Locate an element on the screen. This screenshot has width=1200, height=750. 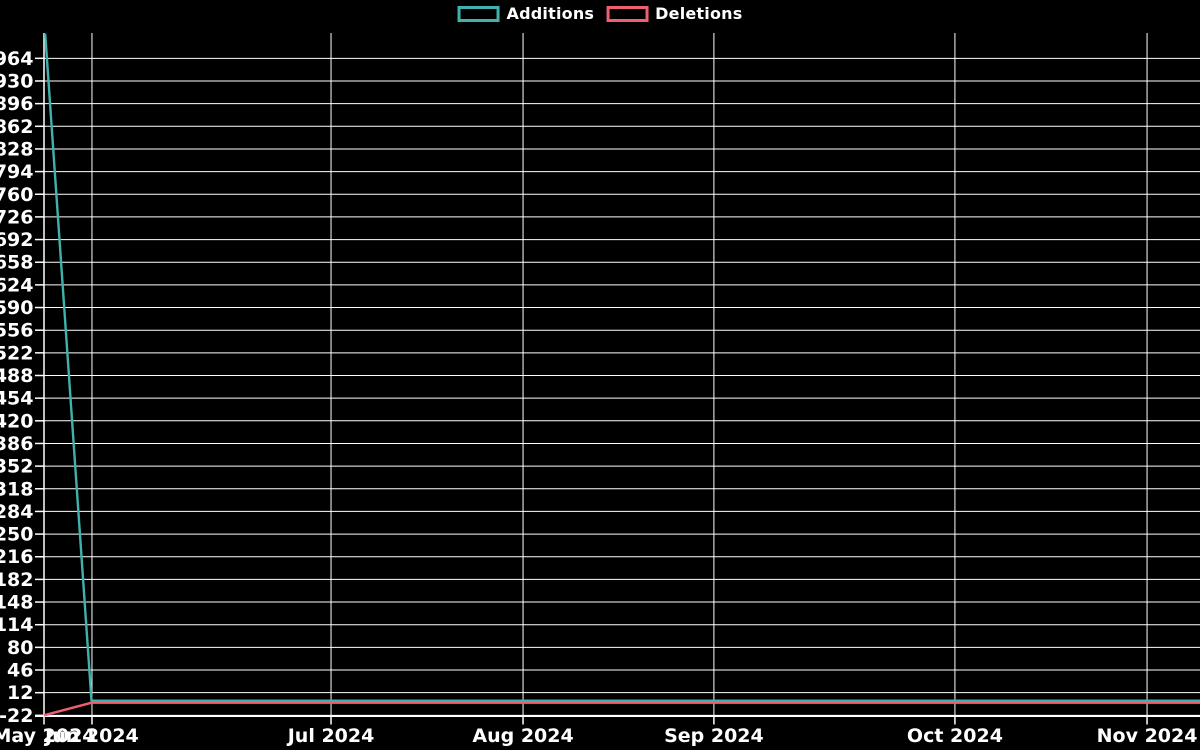
y-tick-label: 12 is located at coordinates (20, 693).